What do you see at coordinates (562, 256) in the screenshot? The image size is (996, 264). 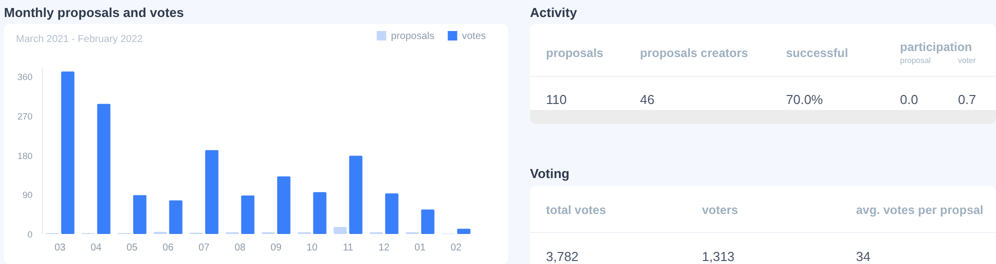 I see `text: 3,782` at bounding box center [562, 256].